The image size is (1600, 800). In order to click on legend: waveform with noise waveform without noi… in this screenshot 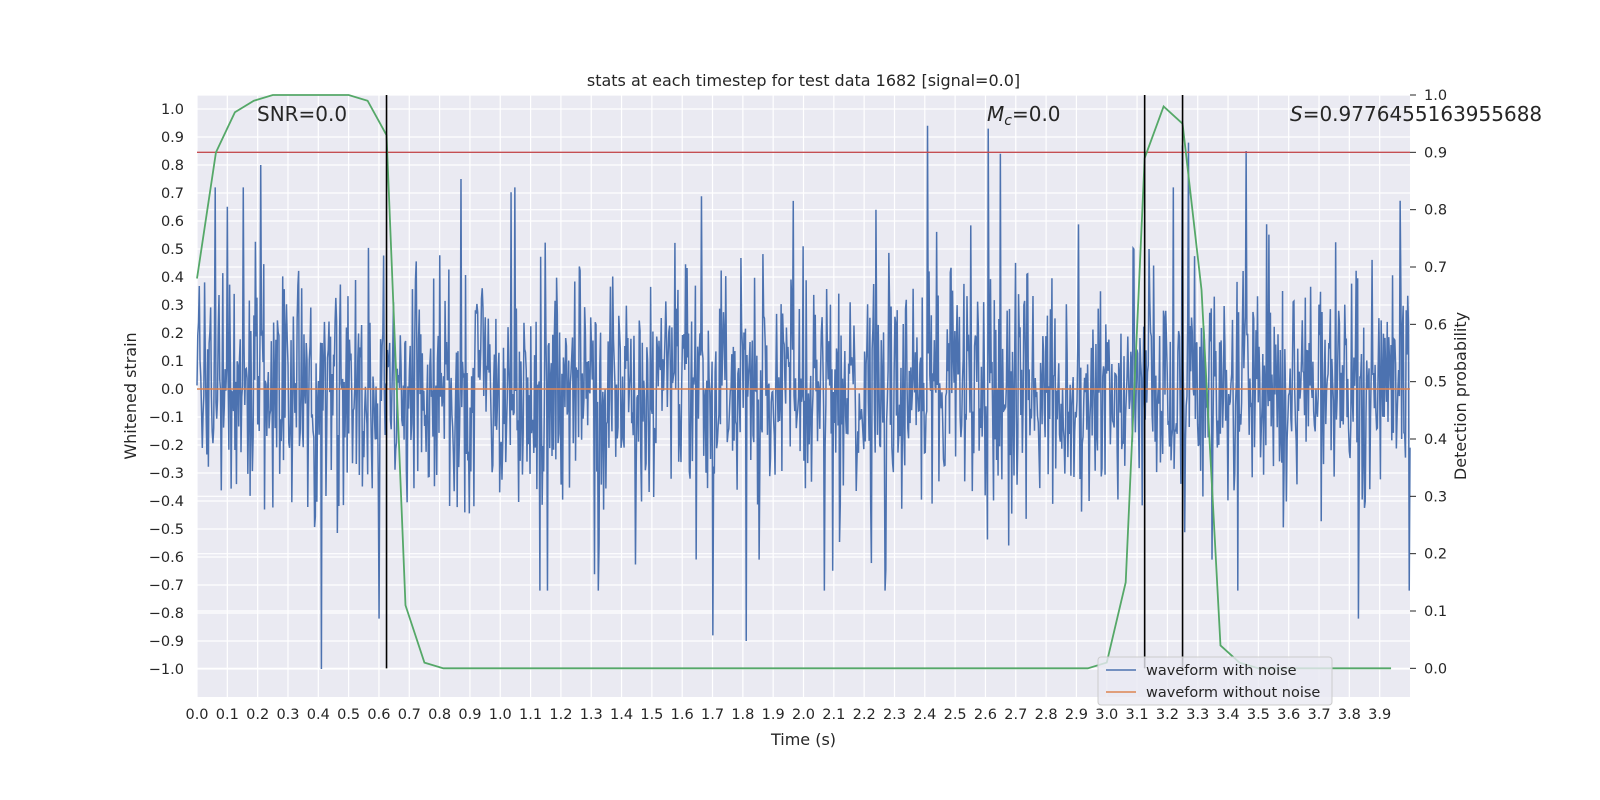, I will do `click(1215, 681)`.